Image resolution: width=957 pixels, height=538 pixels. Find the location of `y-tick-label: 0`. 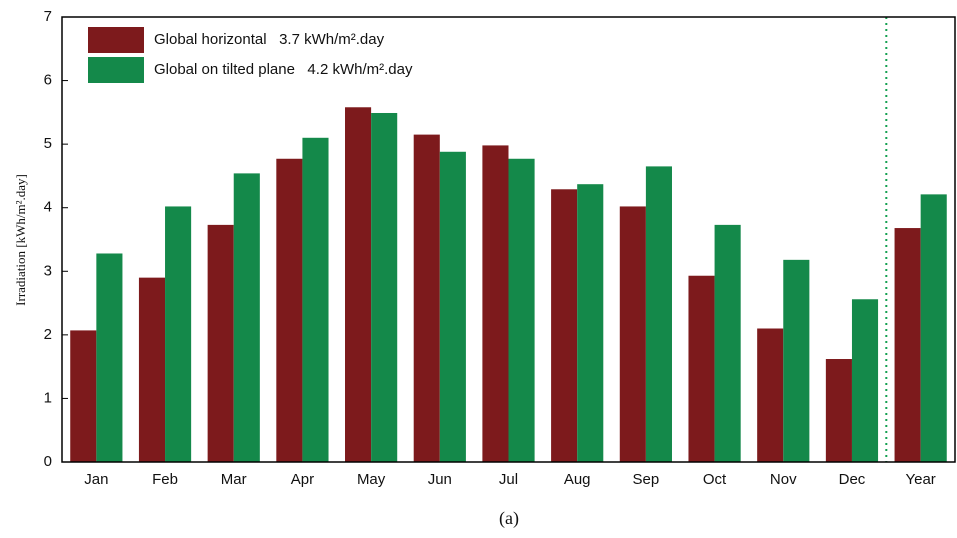

y-tick-label: 0 is located at coordinates (48, 461).